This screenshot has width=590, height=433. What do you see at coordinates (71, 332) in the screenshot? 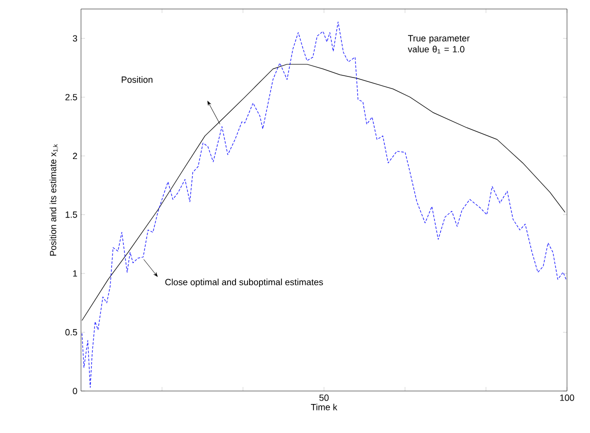
I see `y-tick-label: 0.5` at bounding box center [71, 332].